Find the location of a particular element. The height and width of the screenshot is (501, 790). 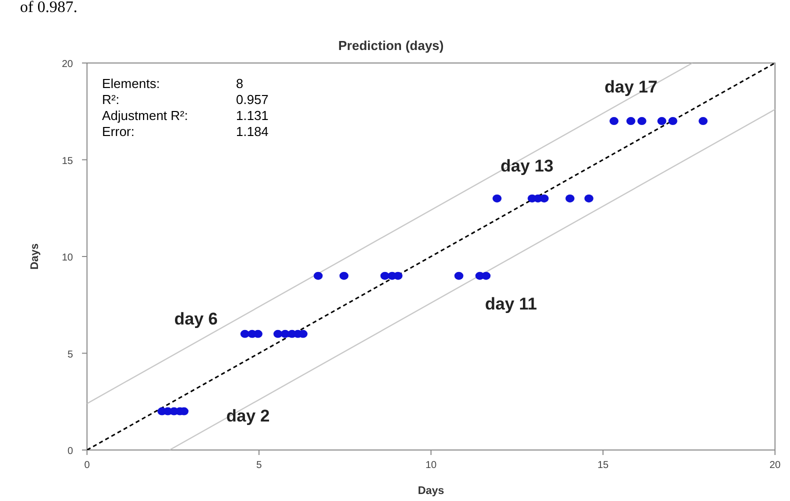

x-tick-label: 5 is located at coordinates (259, 465).